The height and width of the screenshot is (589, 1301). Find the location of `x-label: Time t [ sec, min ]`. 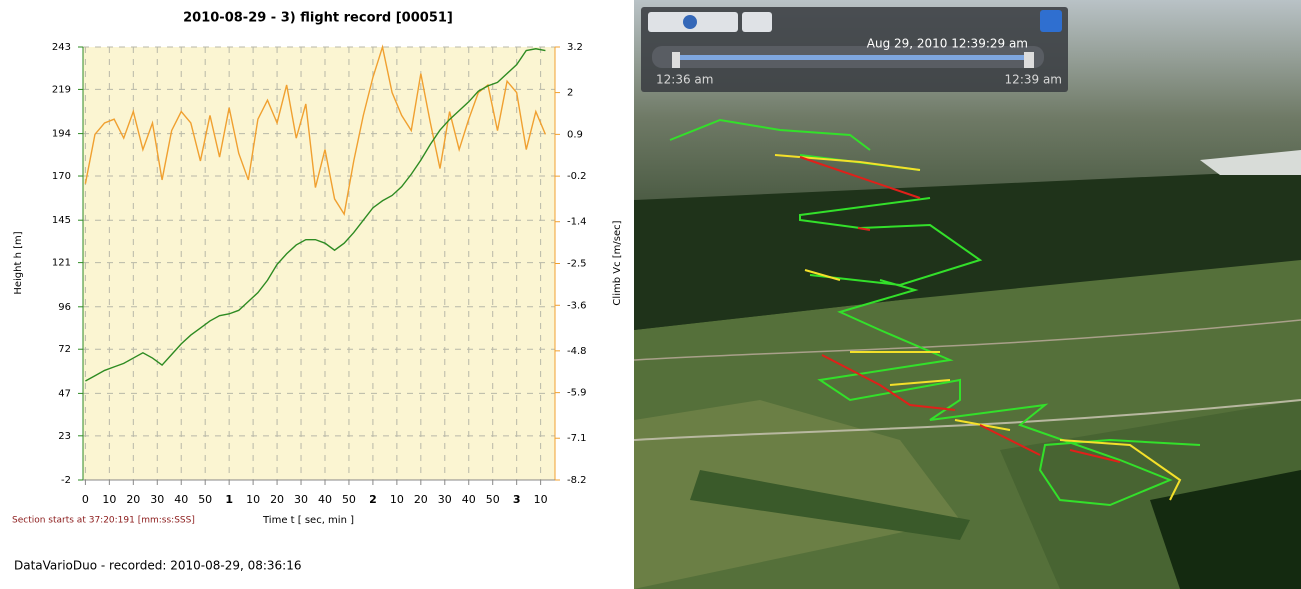

x-label: Time t [ sec, min ] is located at coordinates (308, 520).